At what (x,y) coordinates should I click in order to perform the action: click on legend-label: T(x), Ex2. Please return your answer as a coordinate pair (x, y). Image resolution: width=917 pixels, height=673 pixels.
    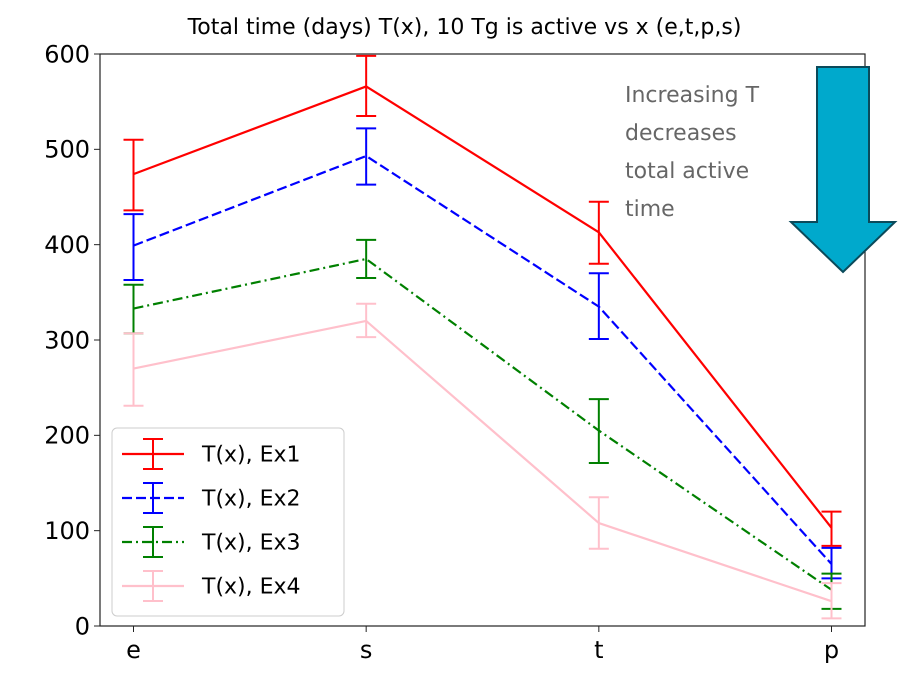
    Looking at the image, I should click on (251, 499).